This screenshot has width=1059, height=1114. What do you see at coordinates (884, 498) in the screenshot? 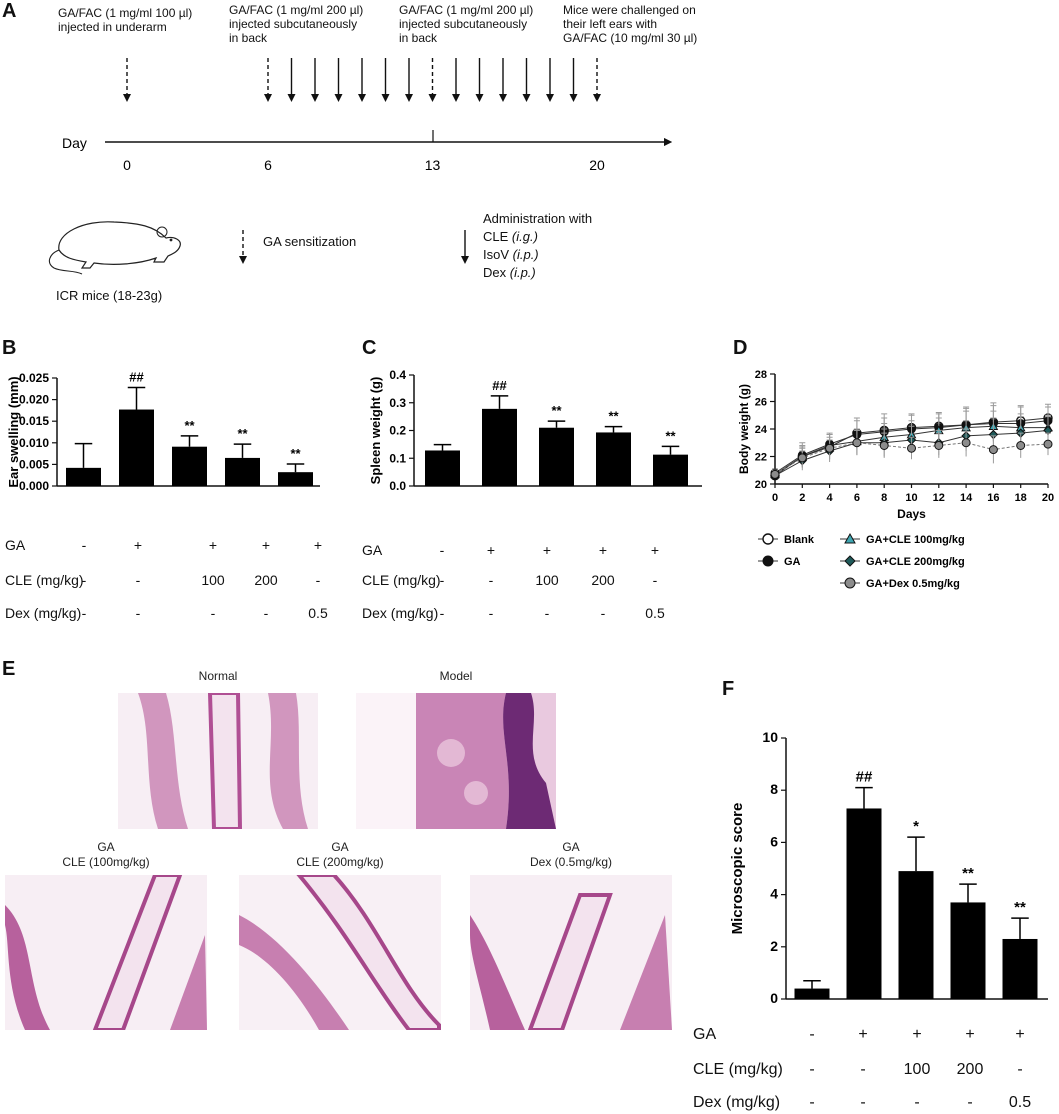
I see `x-tick-label: 8` at bounding box center [884, 498].